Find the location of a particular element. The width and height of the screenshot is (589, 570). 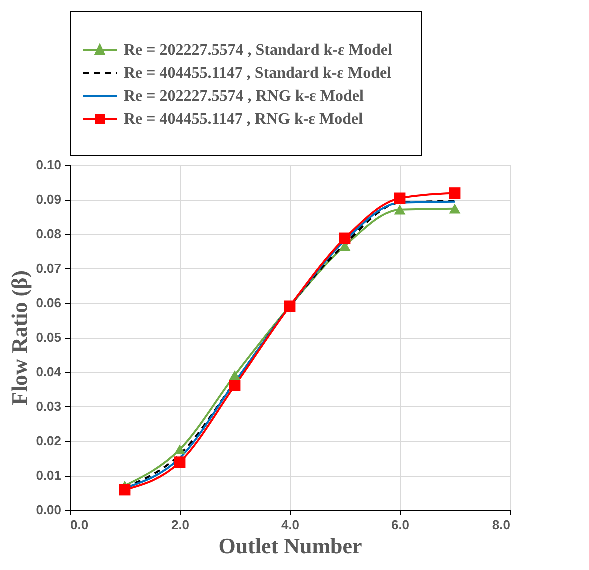

y-tick-label: 0.03 is located at coordinates (49, 406).